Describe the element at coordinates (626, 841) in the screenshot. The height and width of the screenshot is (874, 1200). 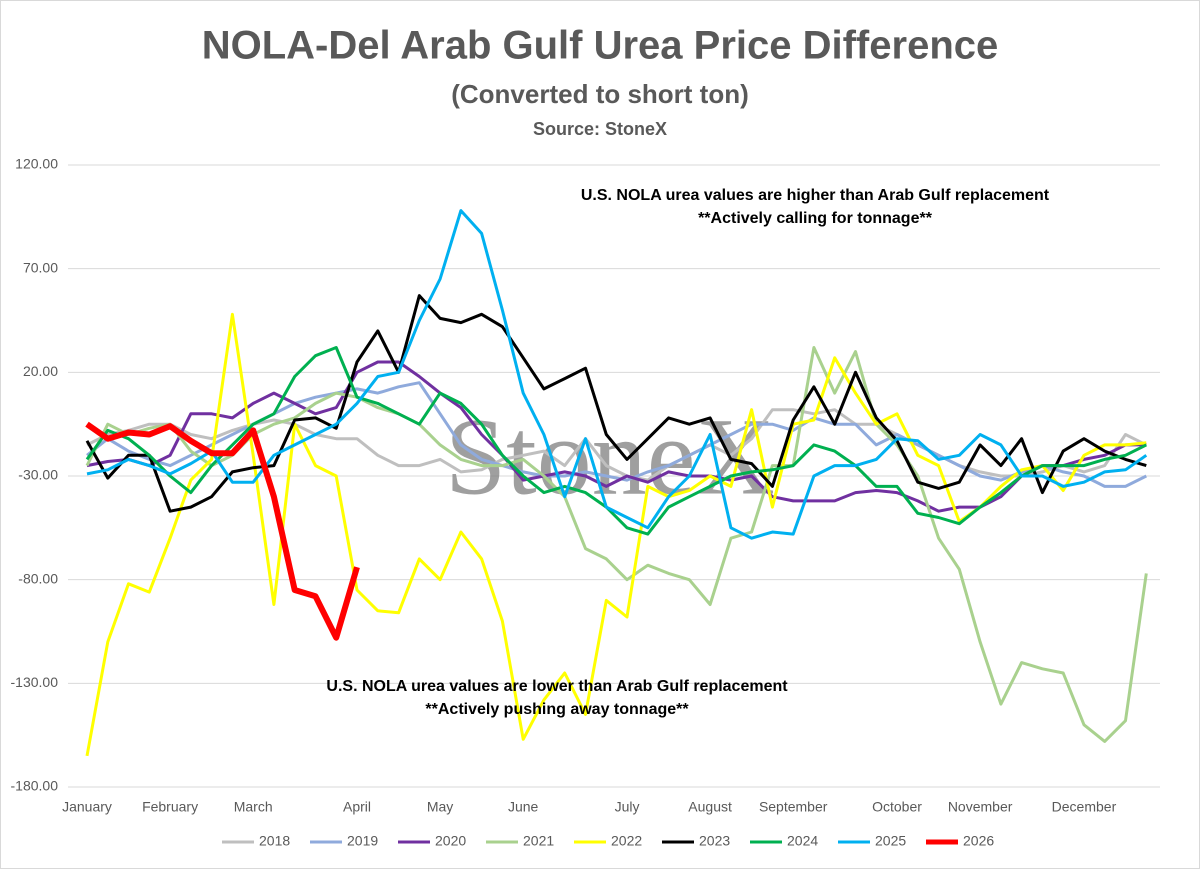
I see `legend-label: 2022` at that location.